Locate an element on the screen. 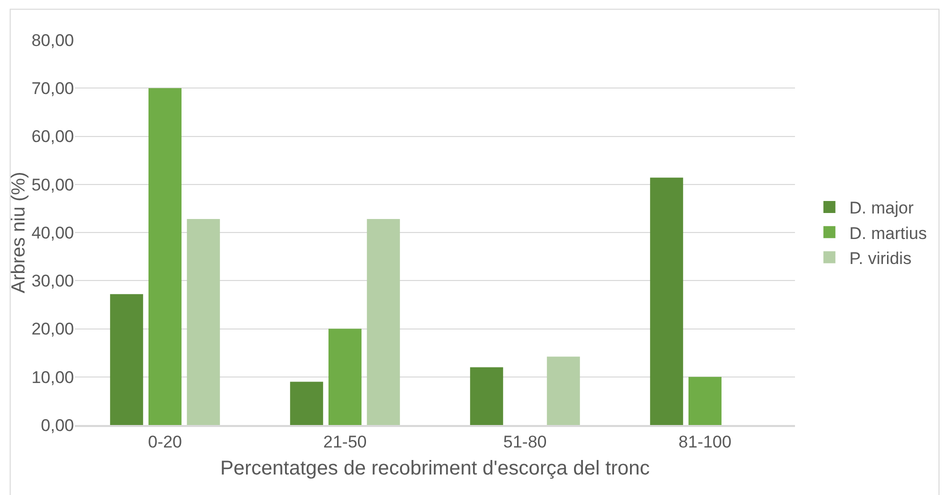 The height and width of the screenshot is (495, 944). y-tick-label: 60,00 is located at coordinates (52, 136).